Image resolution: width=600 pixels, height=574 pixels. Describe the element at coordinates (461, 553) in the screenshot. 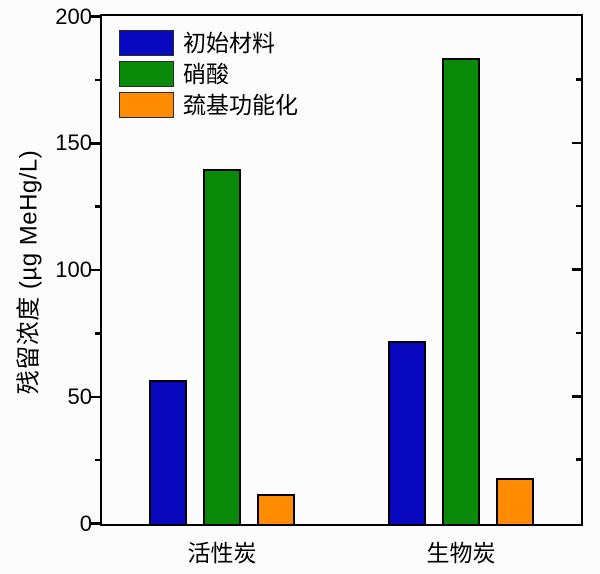

I see `x-tick-label: 生物炭` at that location.